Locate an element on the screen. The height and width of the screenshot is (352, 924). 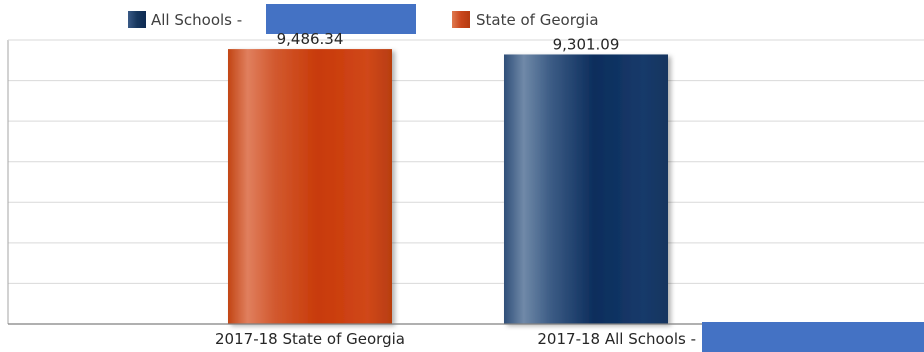
redaction-box-legend is located at coordinates (341, 19).